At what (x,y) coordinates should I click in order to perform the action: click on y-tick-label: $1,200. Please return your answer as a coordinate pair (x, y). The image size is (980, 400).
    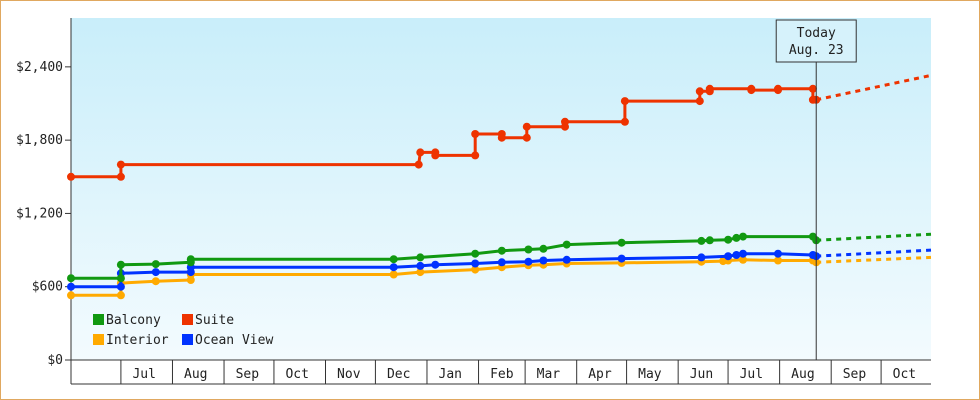
    Looking at the image, I should click on (39, 213).